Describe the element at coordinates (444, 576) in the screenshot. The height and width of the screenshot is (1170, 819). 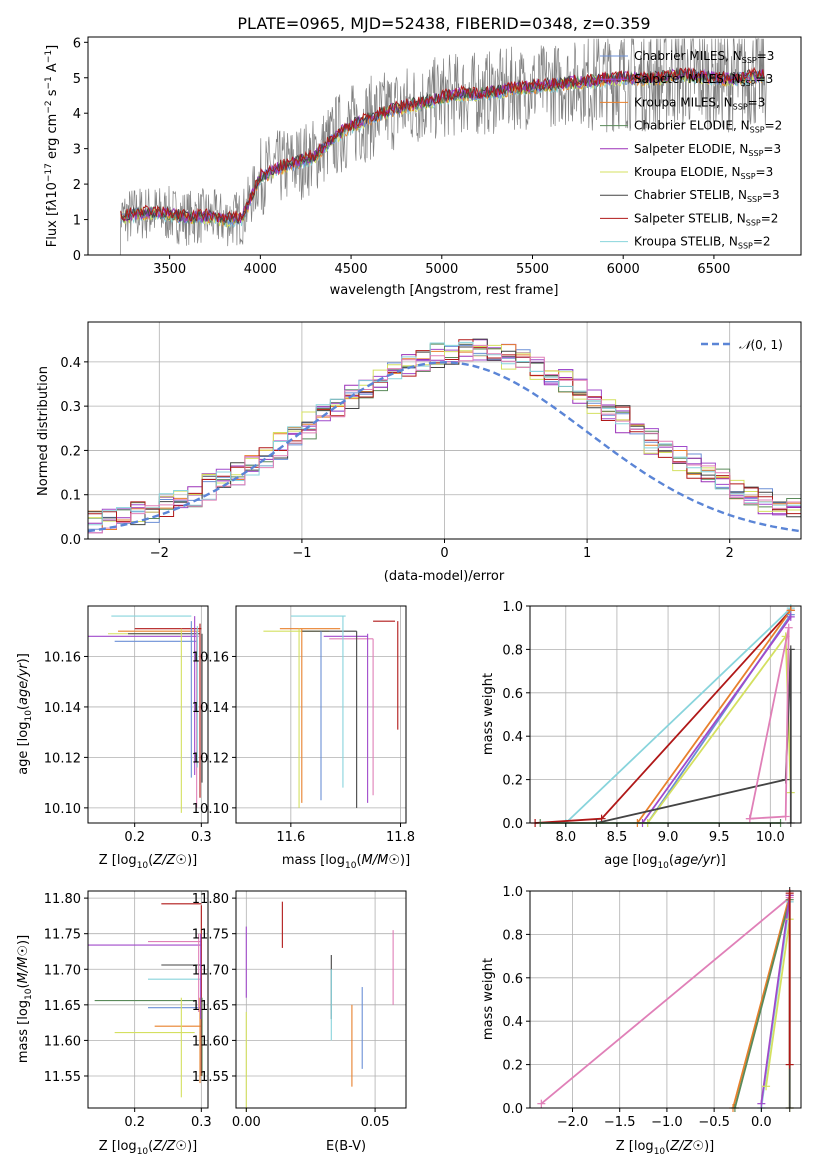
I see `residual-x-label: (data-model)/error` at that location.